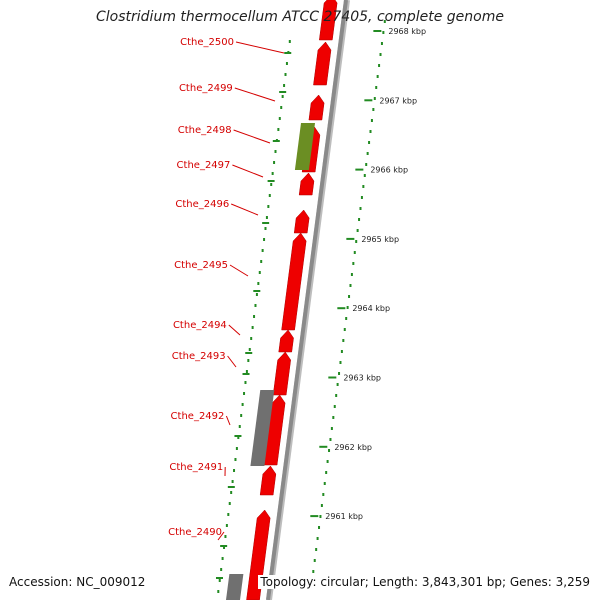 This screenshot has height=600, width=600. I want to click on inner-dotted-track, so click(253, 316).